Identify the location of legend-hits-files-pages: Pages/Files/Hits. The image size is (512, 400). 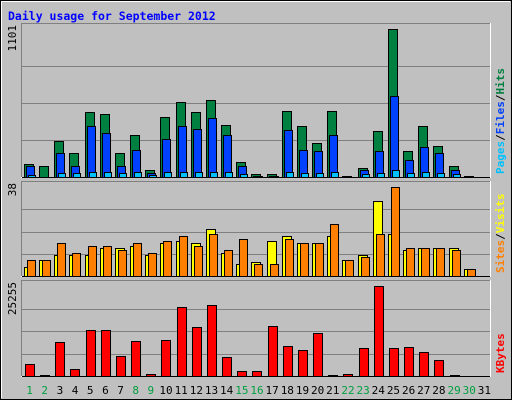
(500, 121).